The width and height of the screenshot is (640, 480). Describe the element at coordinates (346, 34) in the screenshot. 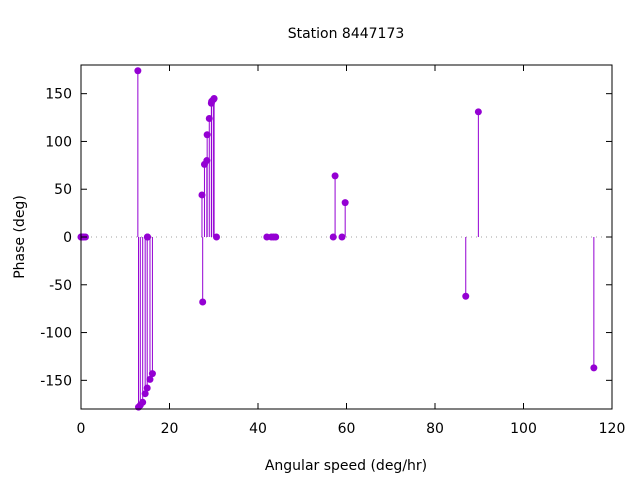

I see `chart-title: Station 8447173` at that location.